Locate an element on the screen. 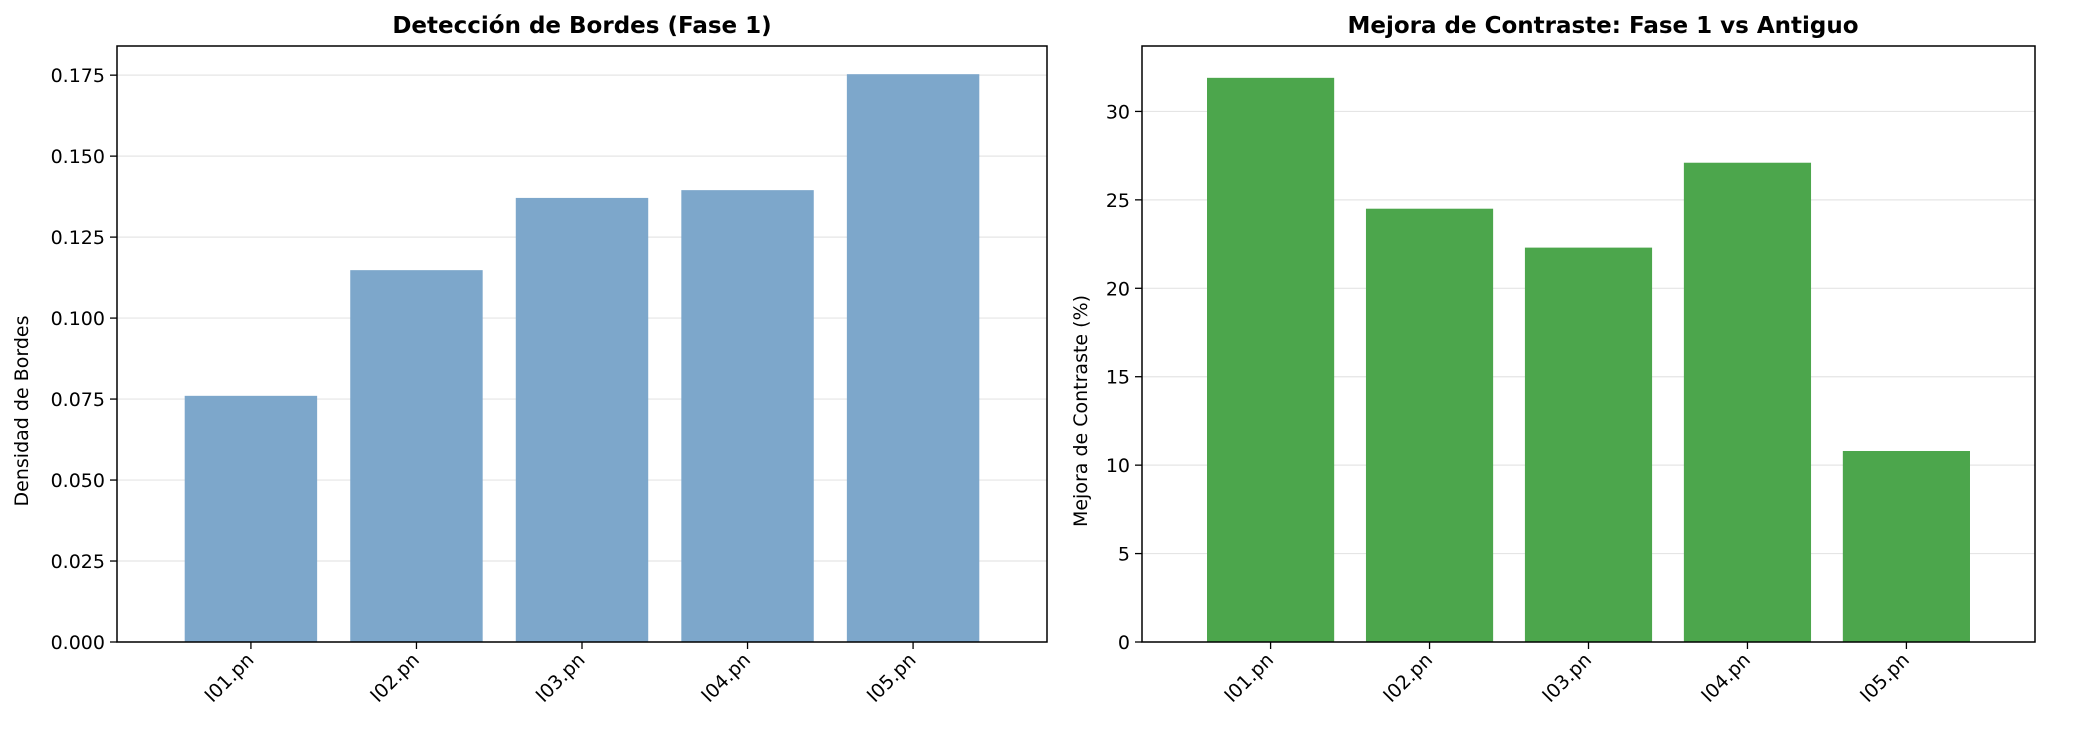 The height and width of the screenshot is (732, 2084). y-axis-label: Densidad de Bordes is located at coordinates (22, 411).